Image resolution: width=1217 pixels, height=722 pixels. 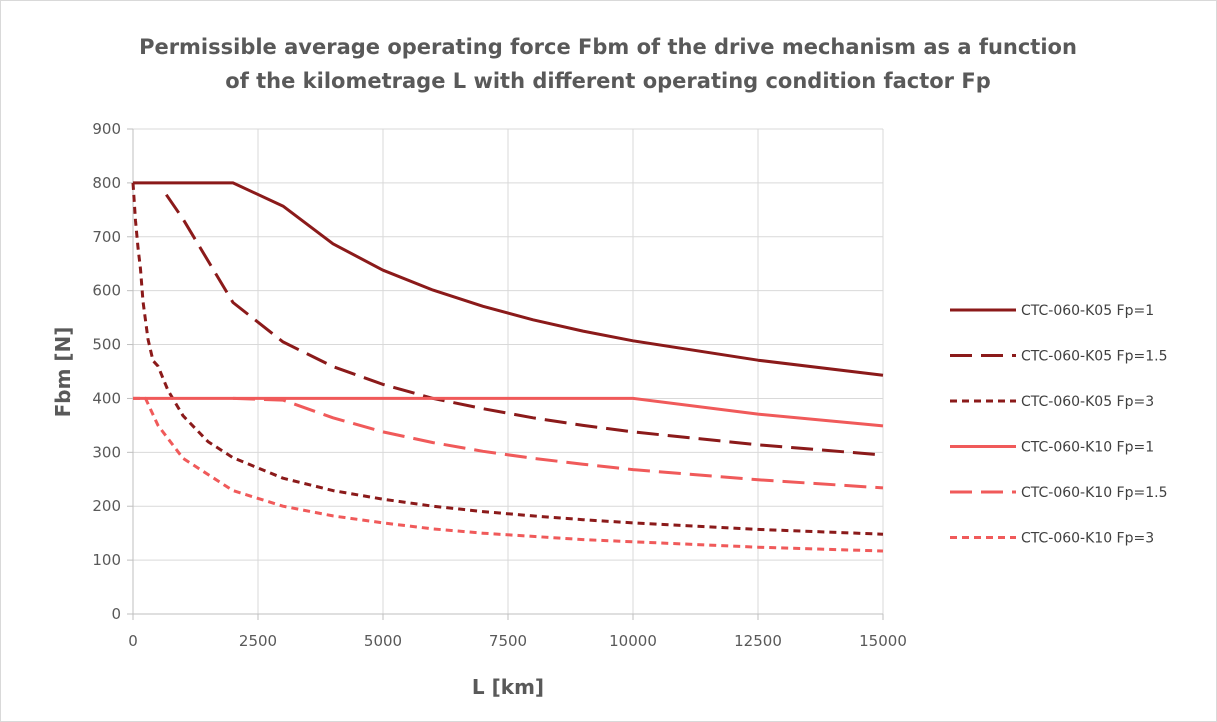 I want to click on legend-label-3: CTC-060-K05 Fp=3, so click(x=1087, y=402).